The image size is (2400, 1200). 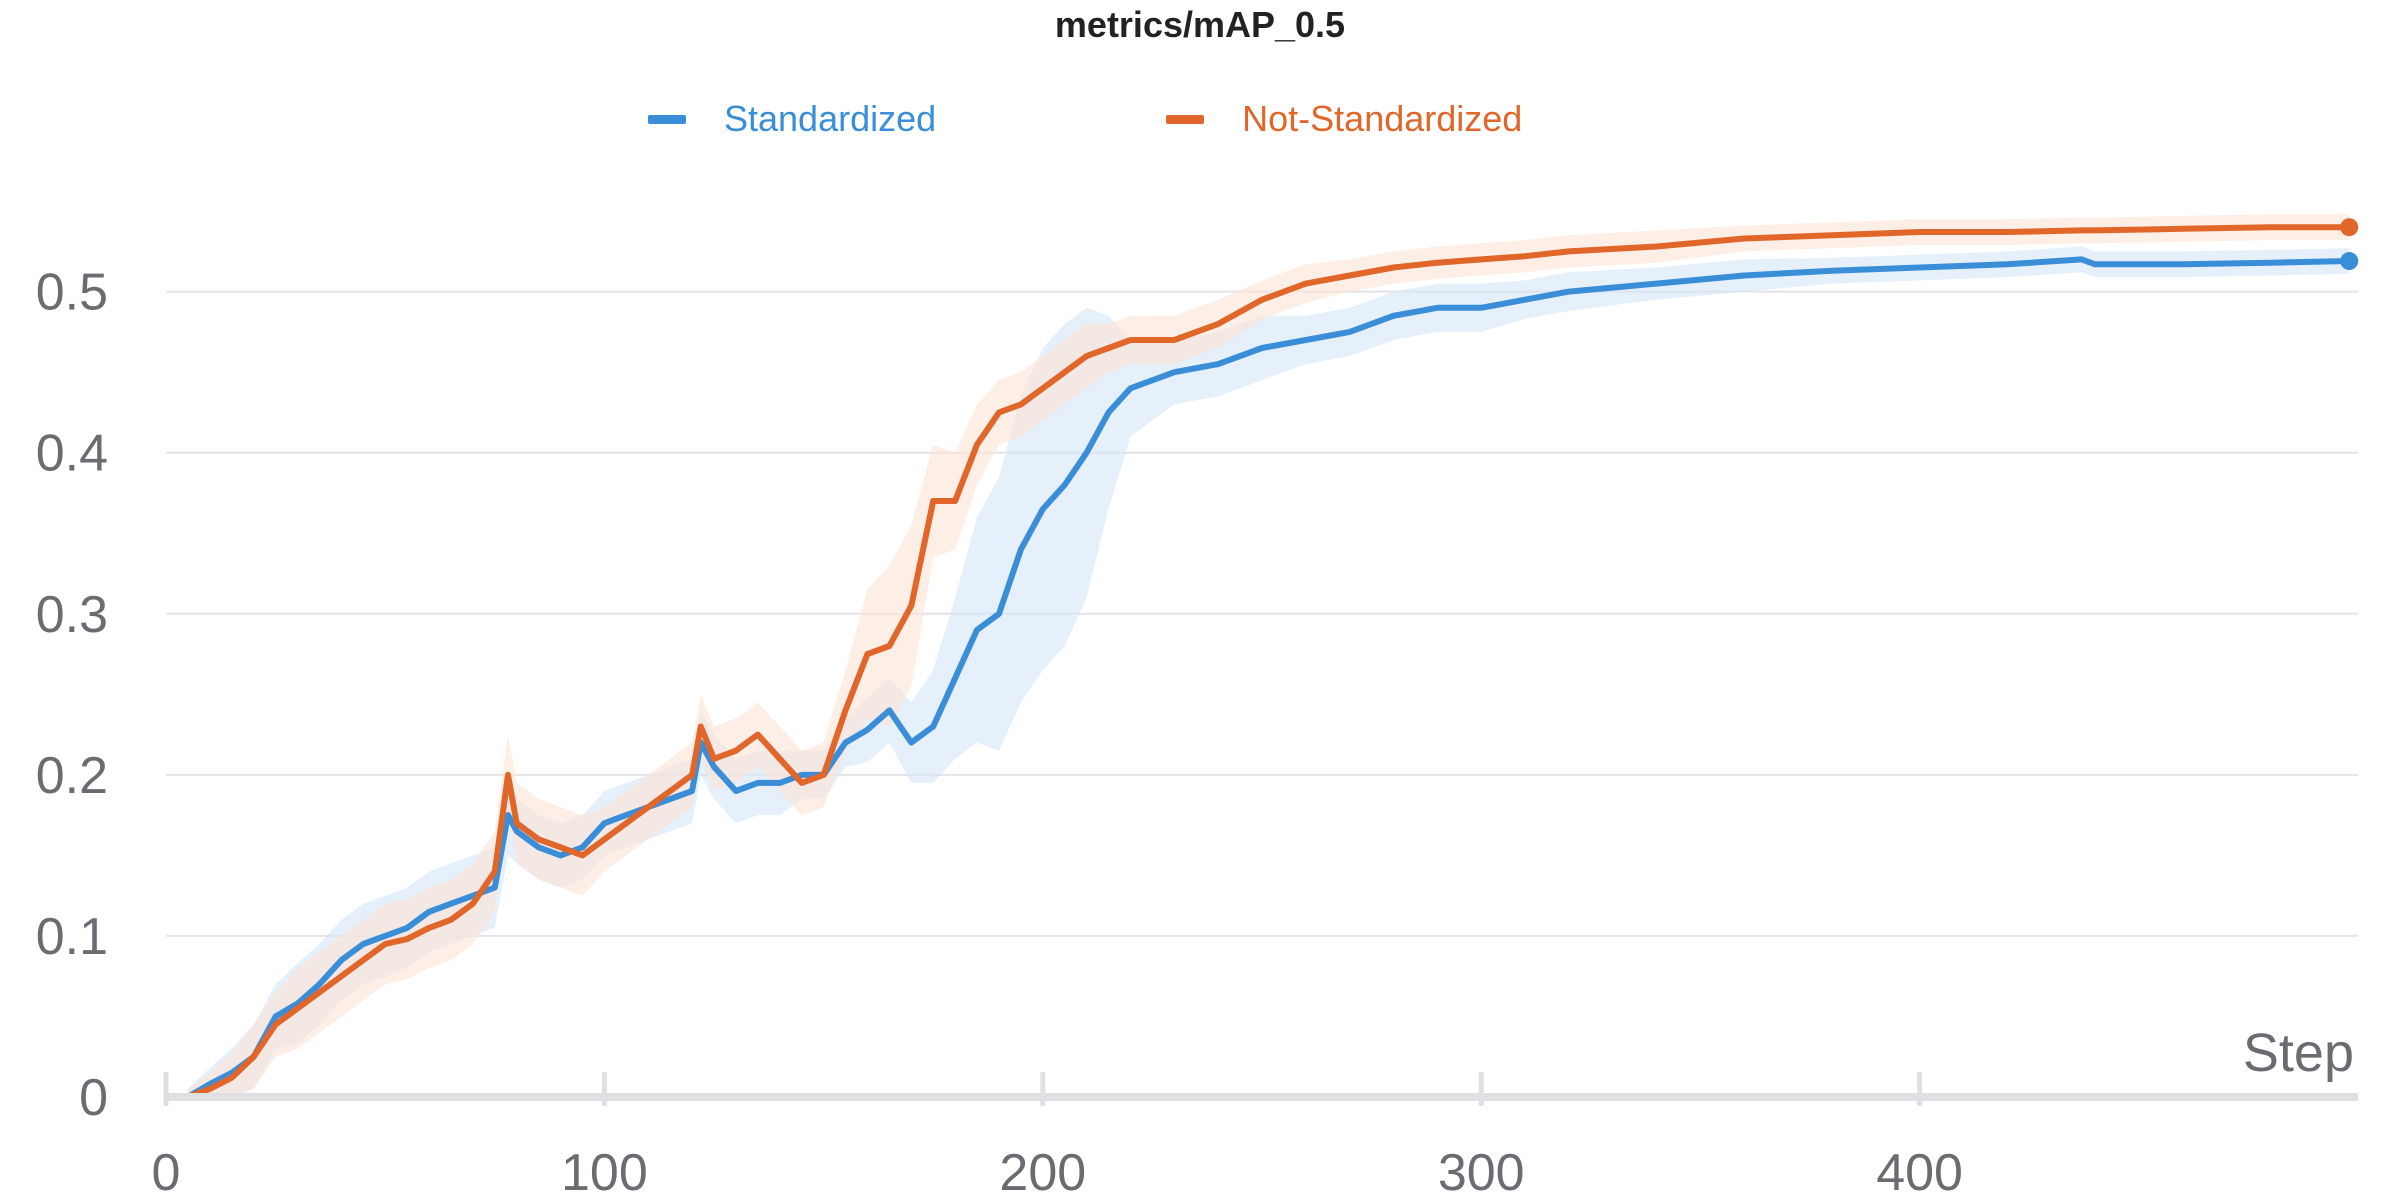 I want to click on x-axis-title: Step, so click(x=2298, y=1053).